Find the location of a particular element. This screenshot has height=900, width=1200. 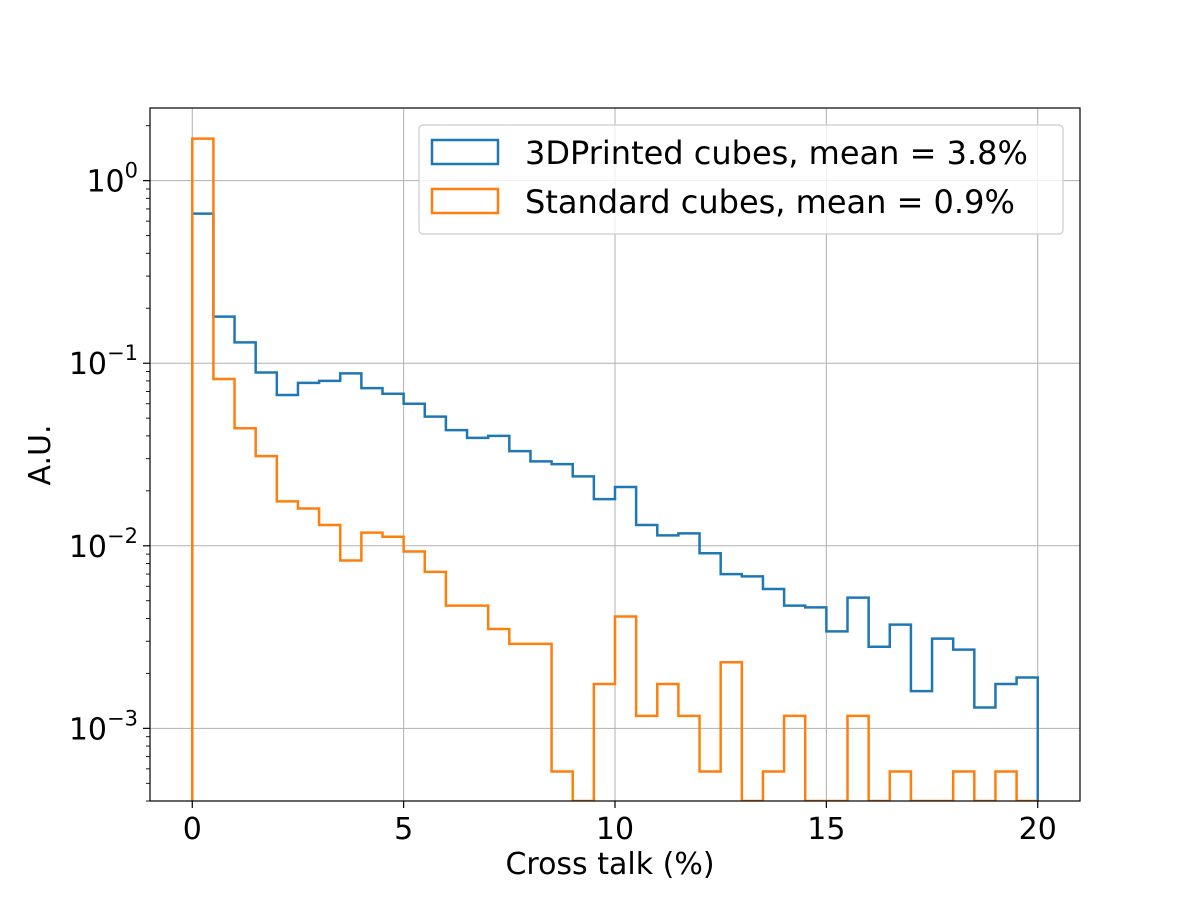

y-tick-label: 10⁰ is located at coordinates (112, 179).